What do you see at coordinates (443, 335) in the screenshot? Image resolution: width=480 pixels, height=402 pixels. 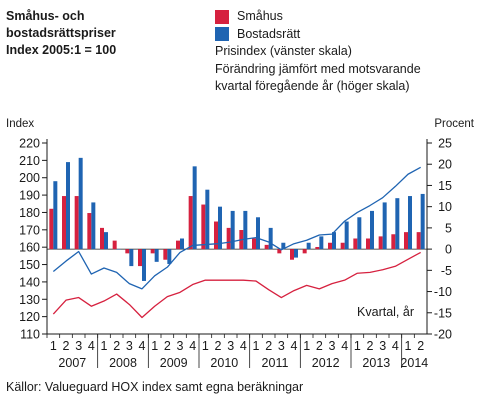 I see `right-tick-label: -20` at bounding box center [443, 335].